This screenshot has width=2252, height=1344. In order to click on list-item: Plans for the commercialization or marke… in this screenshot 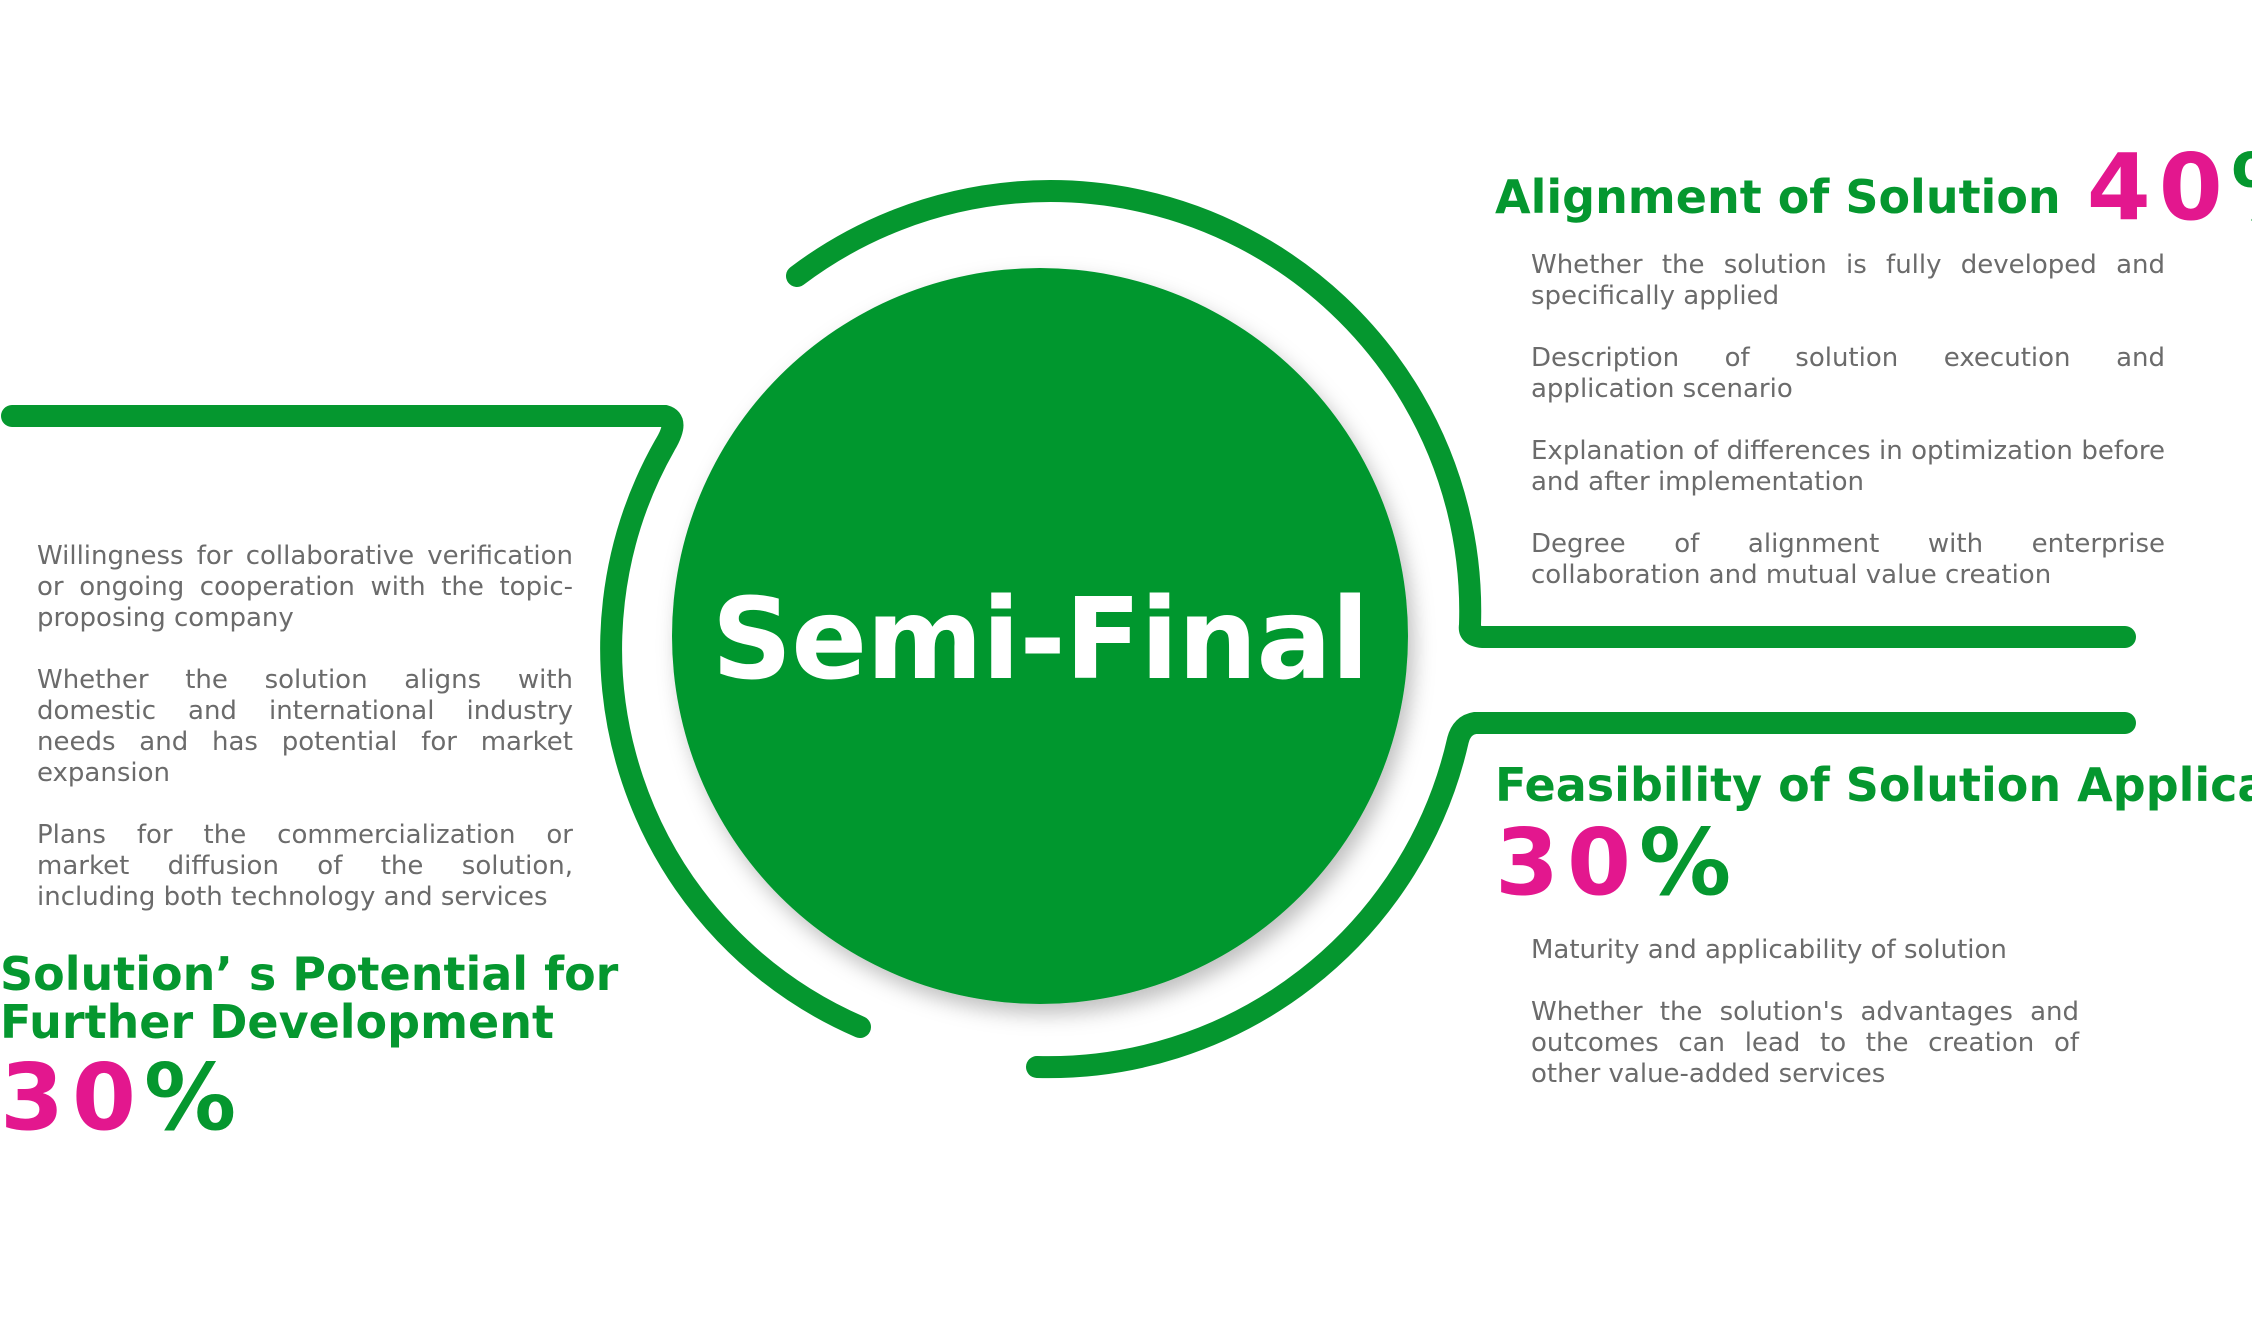, I will do `click(305, 866)`.